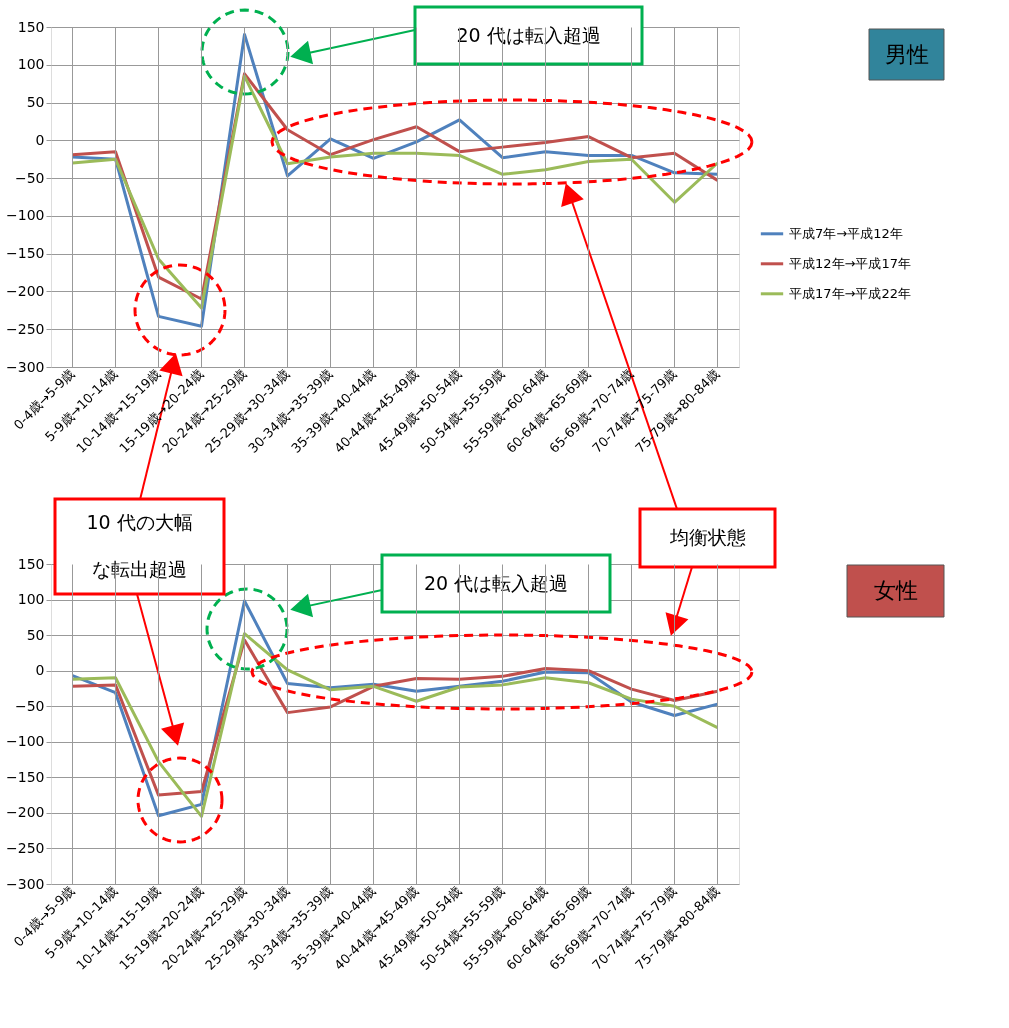  Describe the element at coordinates (707, 537) in the screenshot. I see `text: 均衡状態` at that location.